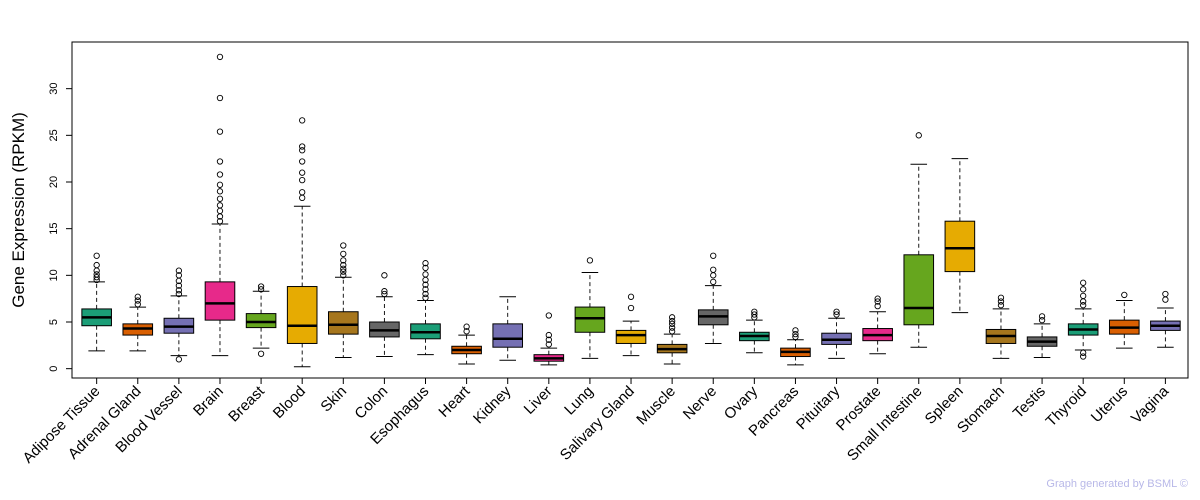 The width and height of the screenshot is (1200, 500). What do you see at coordinates (1083, 319) in the screenshot?
I see `box-thyroid` at bounding box center [1083, 319].